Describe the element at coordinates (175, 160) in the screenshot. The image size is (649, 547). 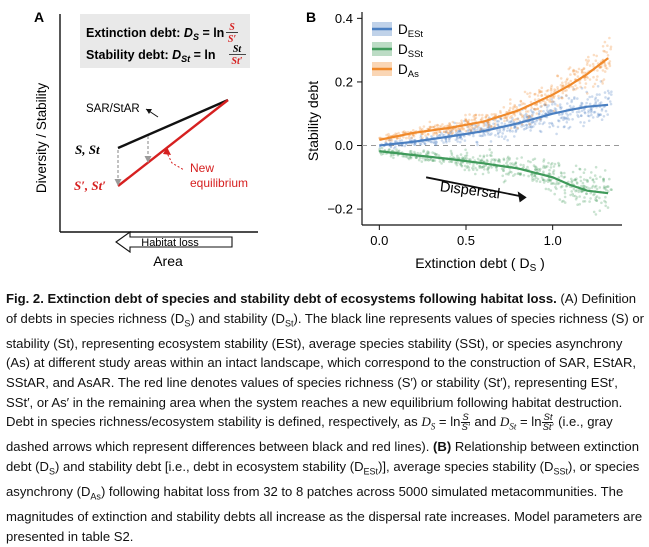
I see `new-equilibrium-pointer` at that location.